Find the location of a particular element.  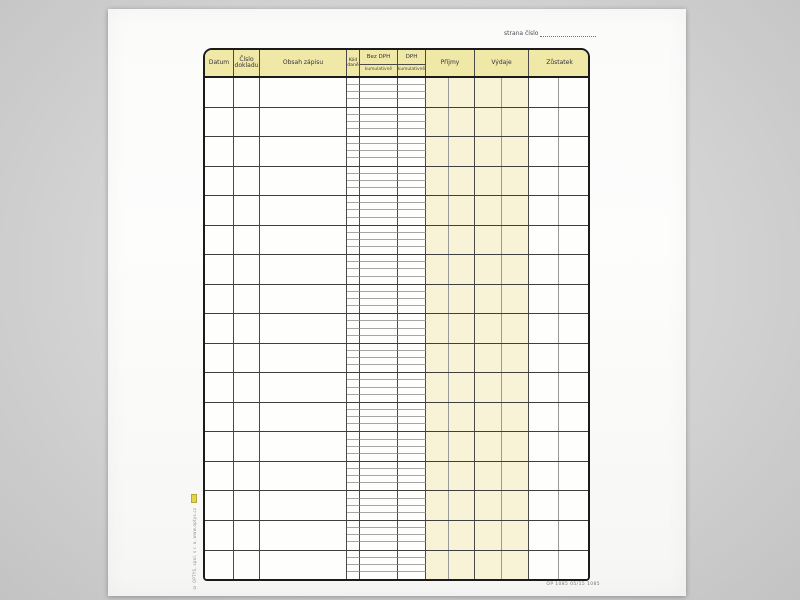

header-prijmy-label: Příjmy is located at coordinates (450, 62).